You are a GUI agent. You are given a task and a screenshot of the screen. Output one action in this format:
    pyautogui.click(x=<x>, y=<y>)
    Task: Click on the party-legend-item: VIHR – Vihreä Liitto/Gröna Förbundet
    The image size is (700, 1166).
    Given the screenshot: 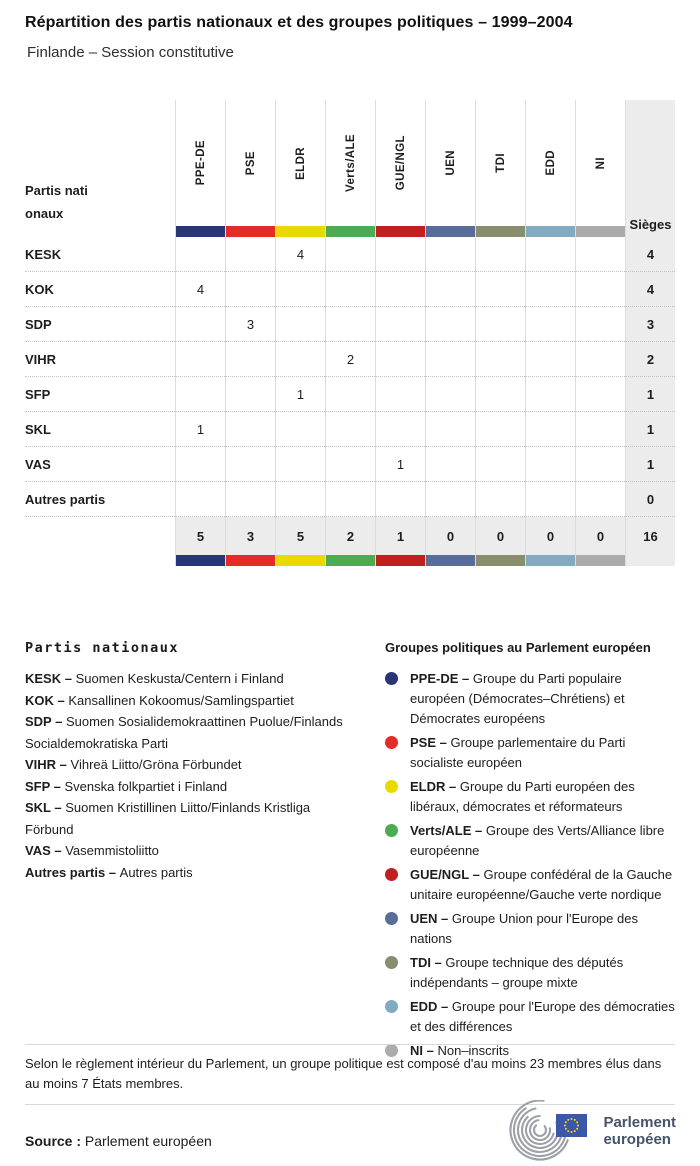 What is the action you would take?
    pyautogui.click(x=191, y=765)
    